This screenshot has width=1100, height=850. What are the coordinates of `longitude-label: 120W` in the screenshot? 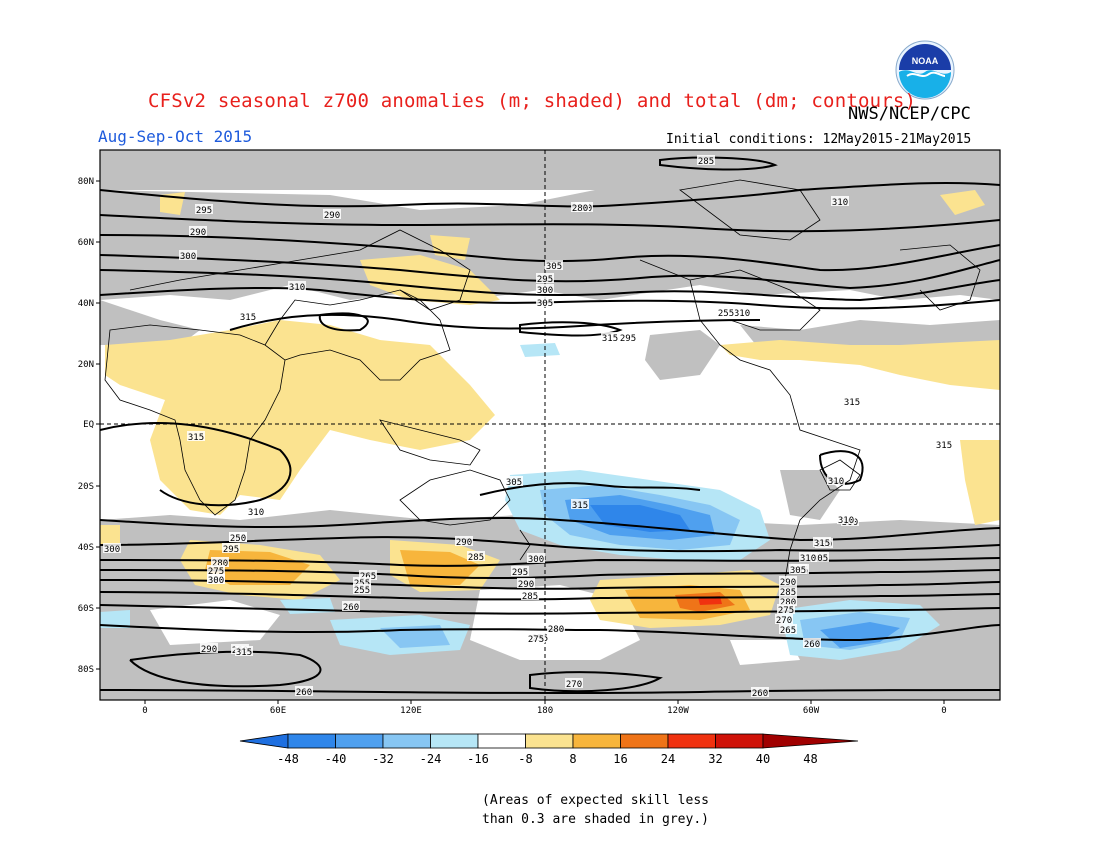 It's located at (678, 711).